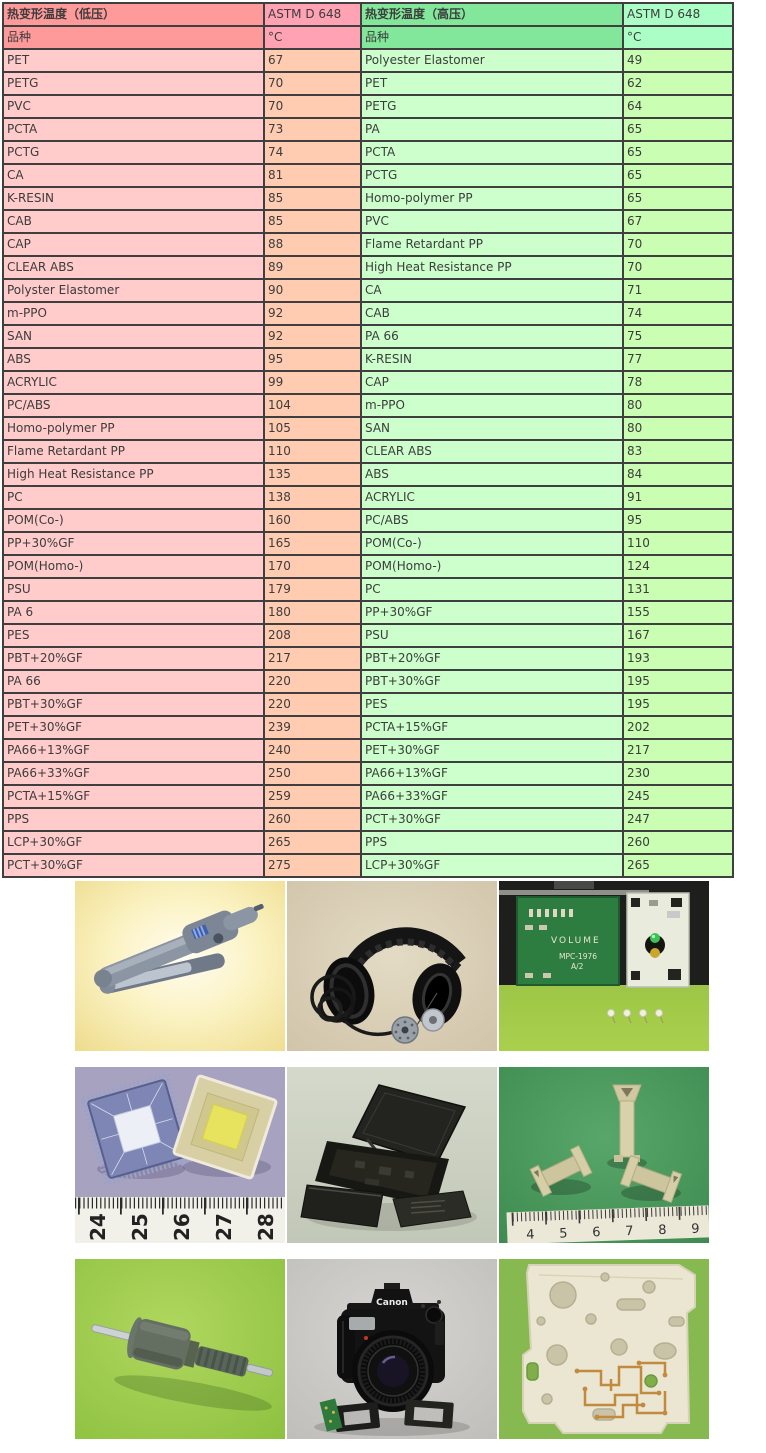  I want to click on cell-product-low: PET+30%GF, so click(133, 727).